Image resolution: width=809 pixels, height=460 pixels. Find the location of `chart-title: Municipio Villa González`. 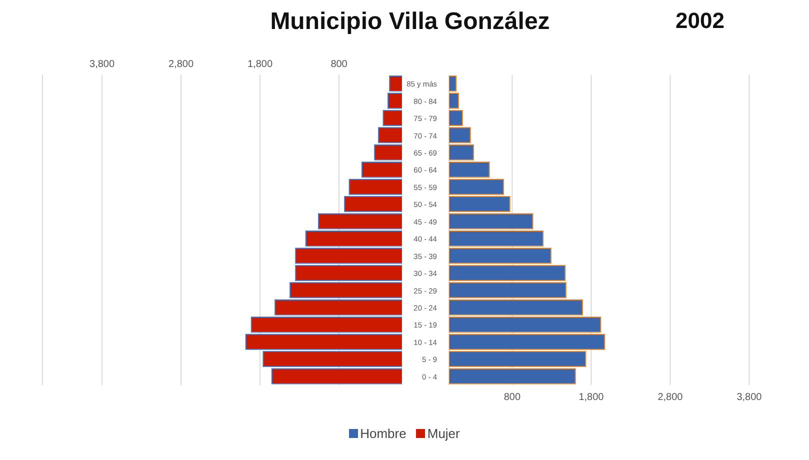

chart-title: Municipio Villa González is located at coordinates (410, 22).